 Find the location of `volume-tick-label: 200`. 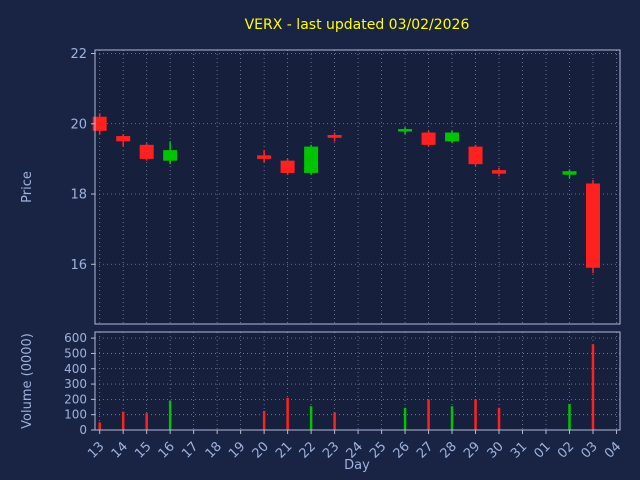

volume-tick-label: 200 is located at coordinates (75, 399).